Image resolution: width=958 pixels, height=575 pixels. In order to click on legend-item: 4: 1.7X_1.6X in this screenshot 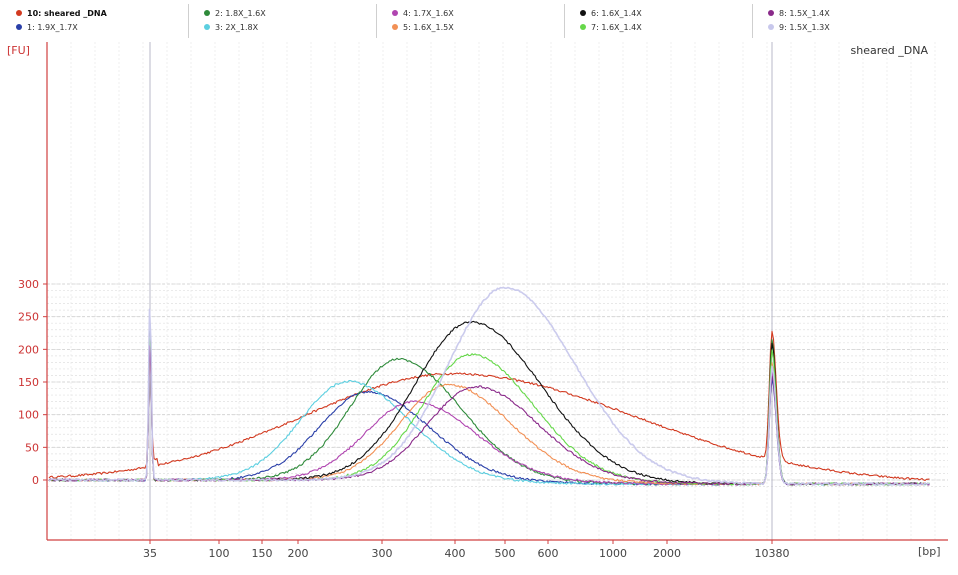, I will do `click(423, 13)`.